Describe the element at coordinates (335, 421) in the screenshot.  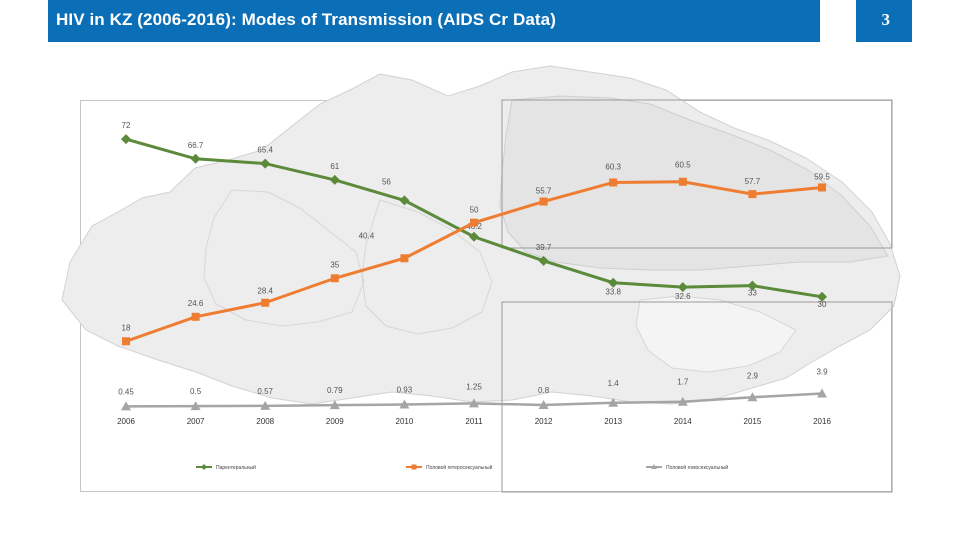
I see `x-tick-label: 2009` at that location.